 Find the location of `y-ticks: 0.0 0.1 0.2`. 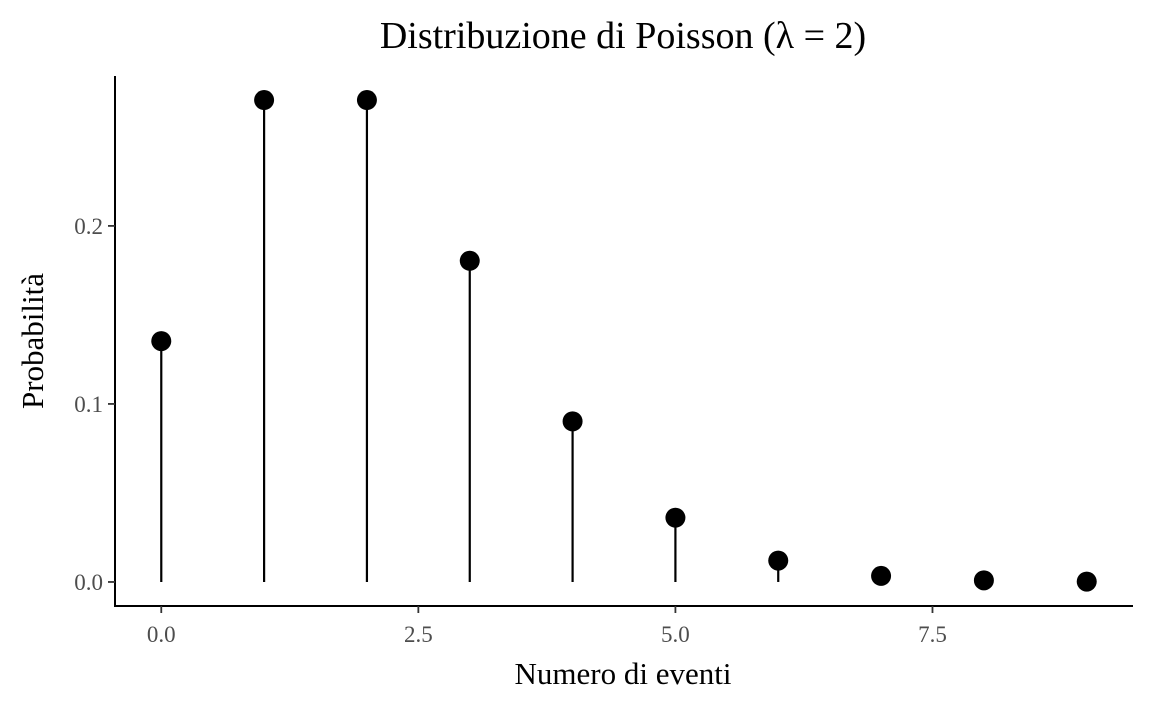

y-ticks: 0.0 0.1 0.2 is located at coordinates (94, 404).